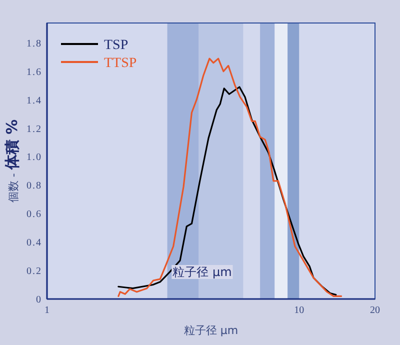  Describe the element at coordinates (299, 310) in the screenshot. I see `x-tick-label: 10` at that location.